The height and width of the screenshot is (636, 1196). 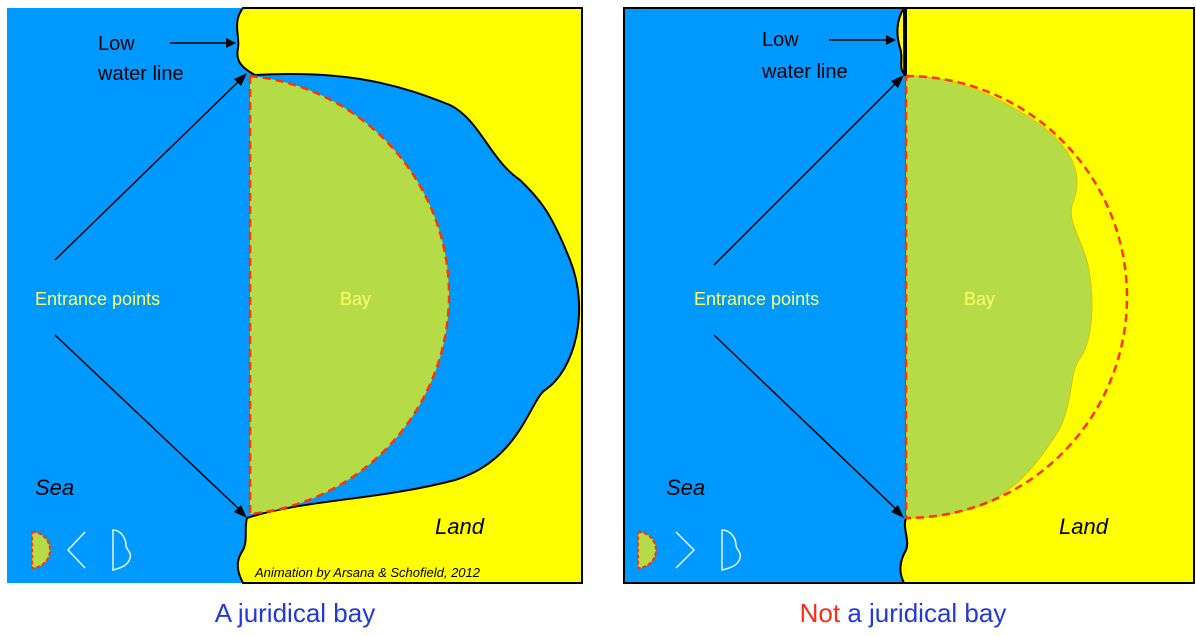 I want to click on right-caption-text: a juridical bay, so click(x=923, y=613).